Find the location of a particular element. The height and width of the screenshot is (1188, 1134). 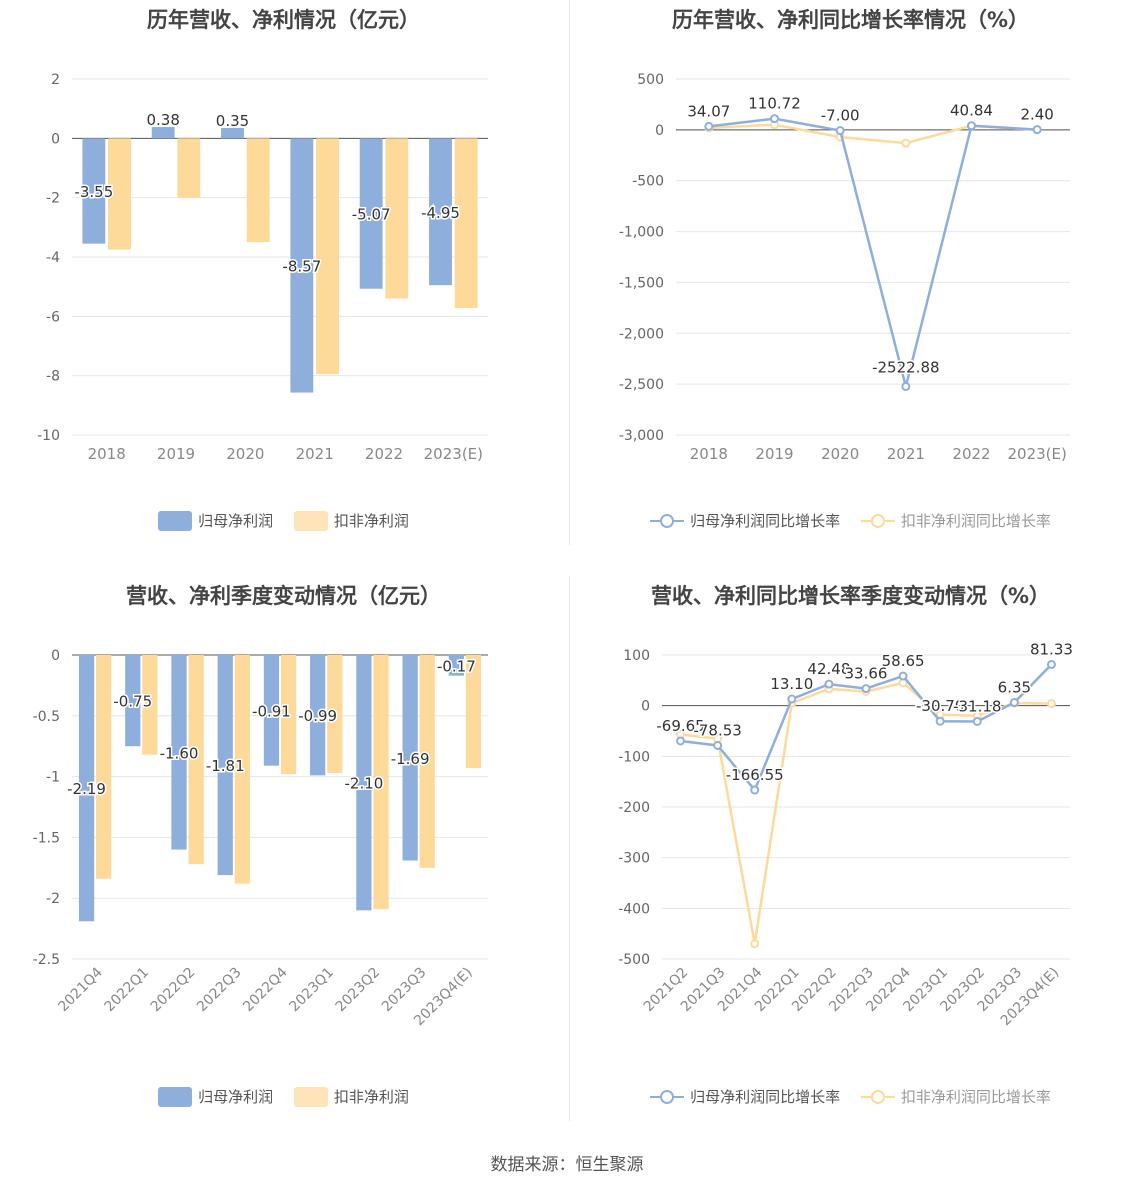

data-label: -2.10 is located at coordinates (363, 784).